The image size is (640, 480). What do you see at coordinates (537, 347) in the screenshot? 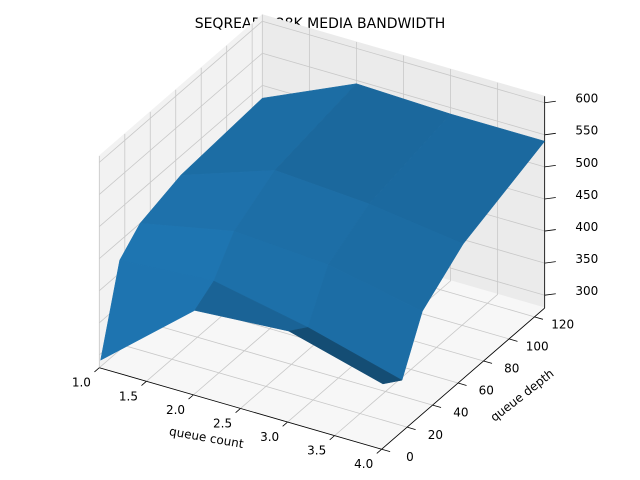
I see `y-tick-label: 100` at bounding box center [537, 347].